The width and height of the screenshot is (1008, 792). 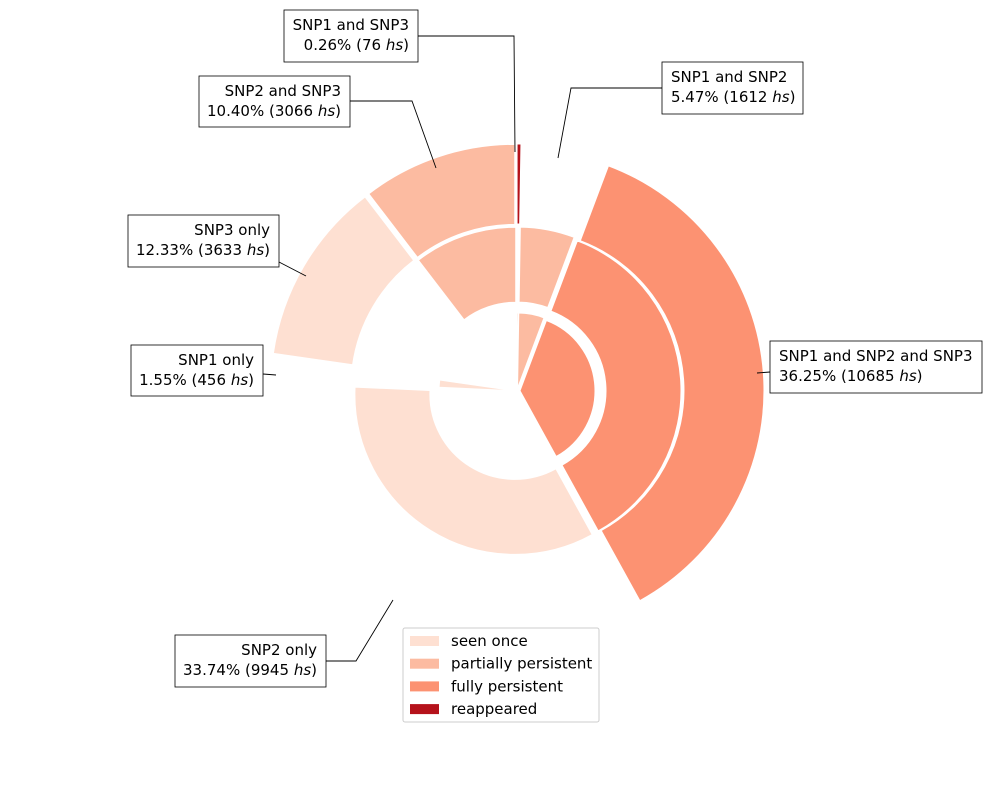 I want to click on wedge-ring1-snp1-snp3, so click(x=517, y=350).